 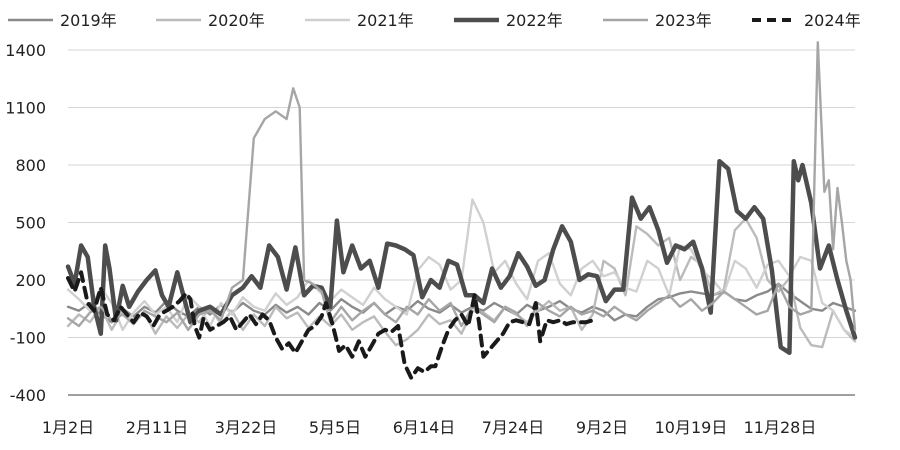 I want to click on y-tick-label: 1100, so click(x=25, y=108).